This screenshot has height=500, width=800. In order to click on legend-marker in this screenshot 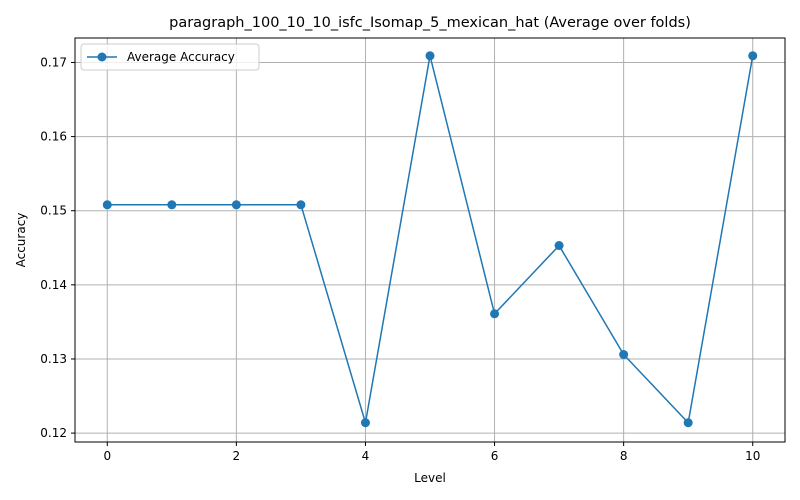, I will do `click(102, 57)`.